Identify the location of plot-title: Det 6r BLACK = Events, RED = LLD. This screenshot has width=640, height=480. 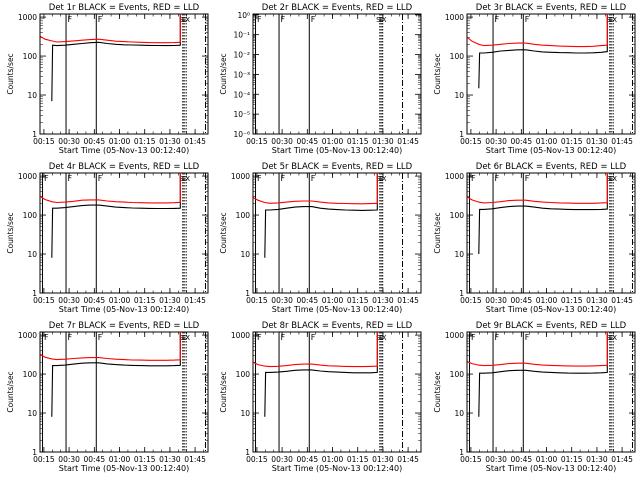
(551, 167).